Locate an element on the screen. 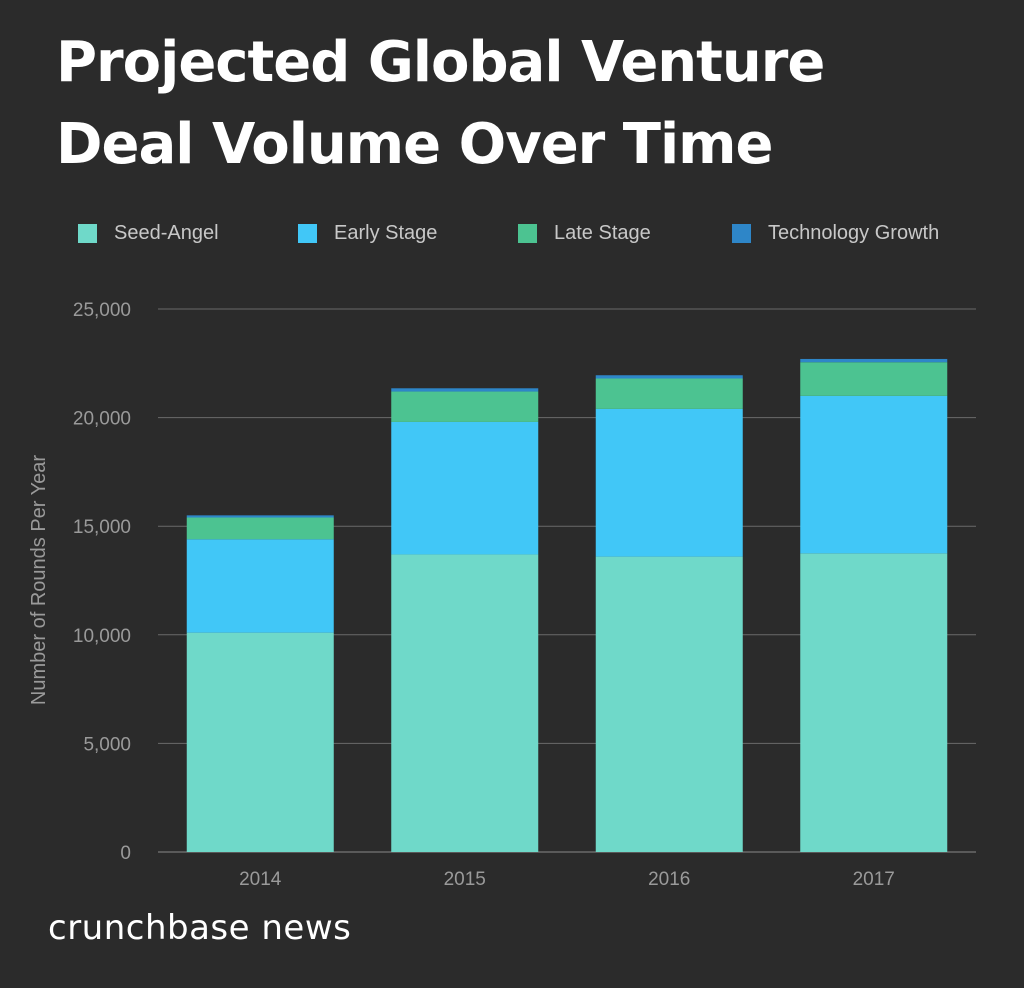 Image resolution: width=1024 pixels, height=988 pixels. bar-late-stage-2015 is located at coordinates (465, 406).